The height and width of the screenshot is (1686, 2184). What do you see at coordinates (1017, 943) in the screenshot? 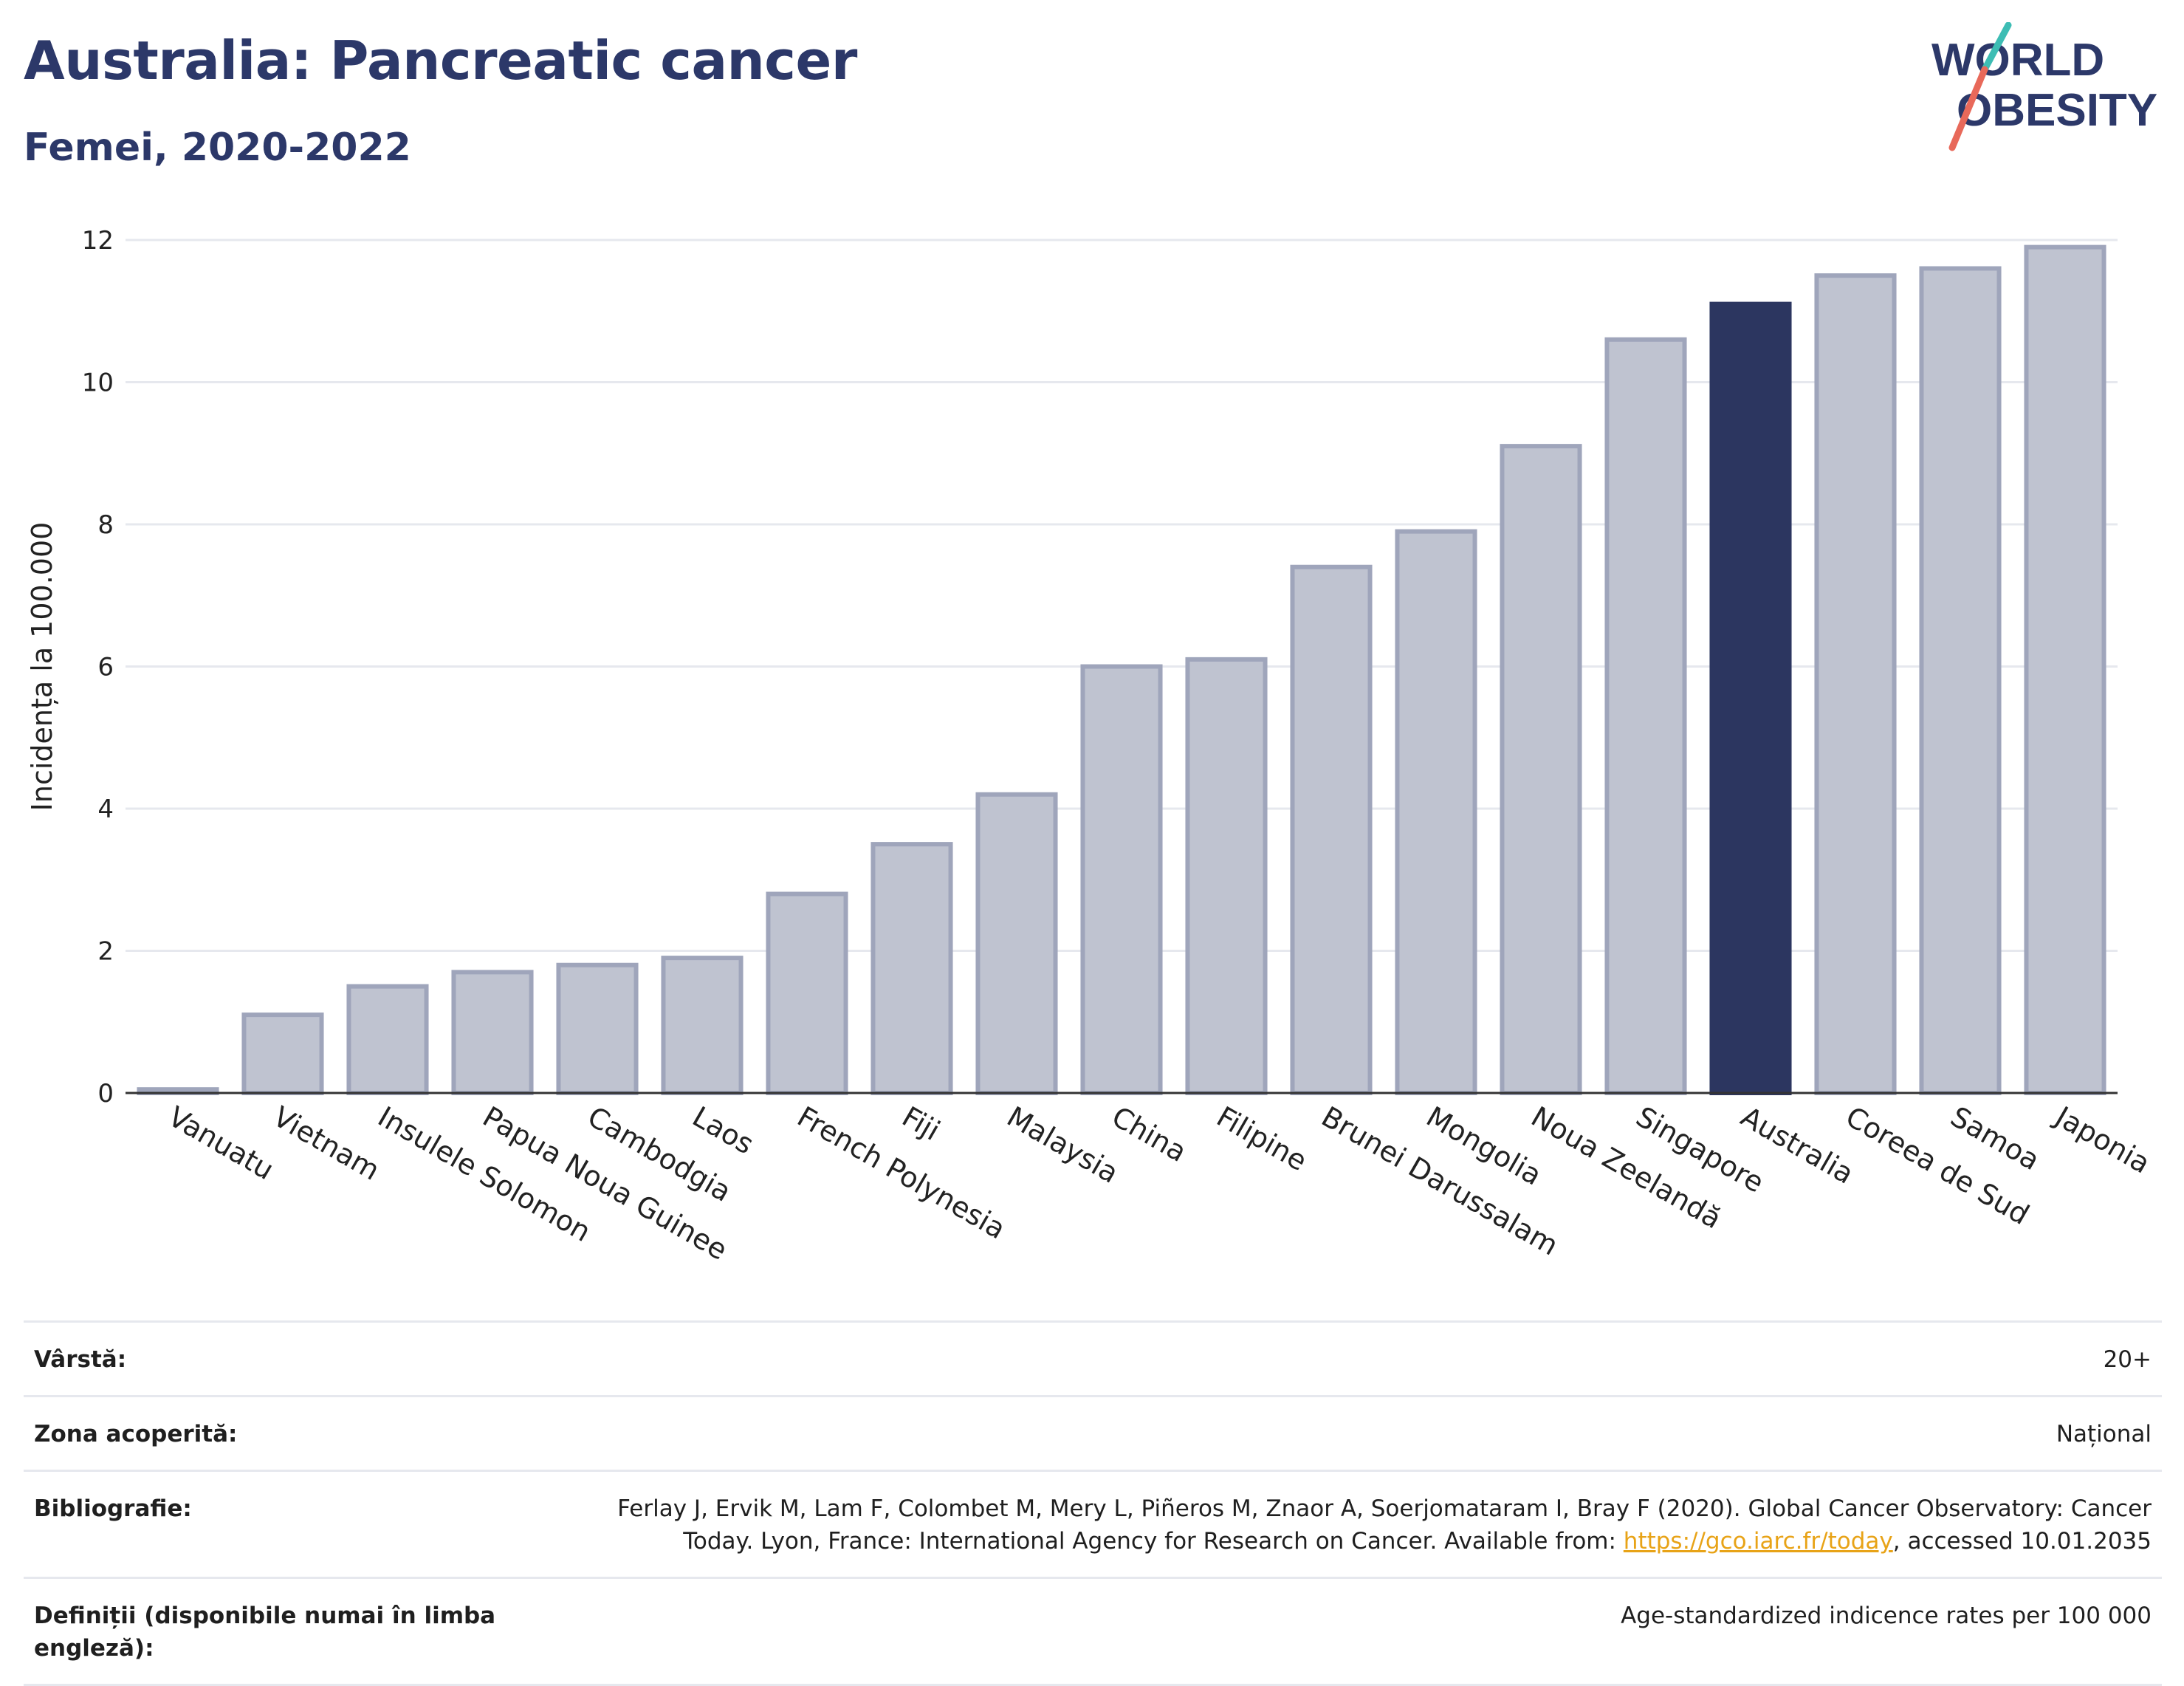
I see `bar-malaysia` at bounding box center [1017, 943].